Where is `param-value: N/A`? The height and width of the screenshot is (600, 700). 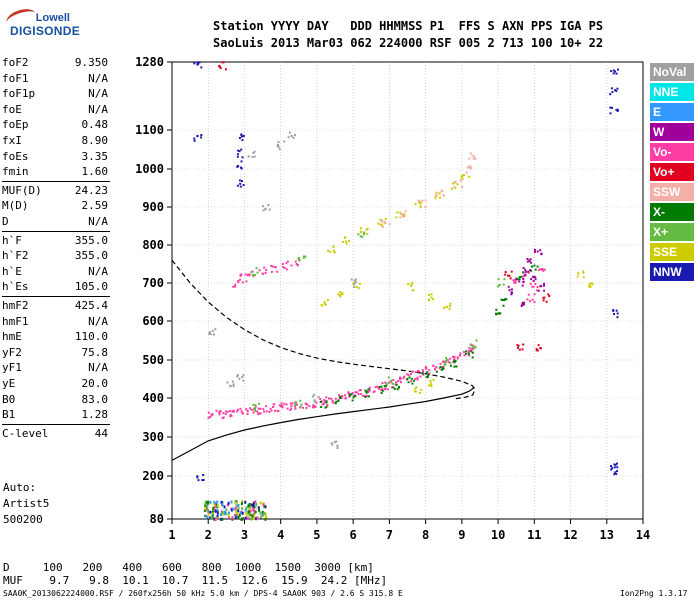 param-value: N/A is located at coordinates (98, 271).